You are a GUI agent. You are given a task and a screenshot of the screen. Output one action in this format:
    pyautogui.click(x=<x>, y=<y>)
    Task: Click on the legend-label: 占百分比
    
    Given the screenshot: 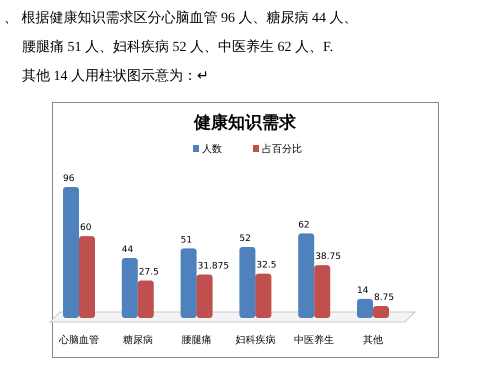 What is the action you would take?
    pyautogui.click(x=282, y=149)
    